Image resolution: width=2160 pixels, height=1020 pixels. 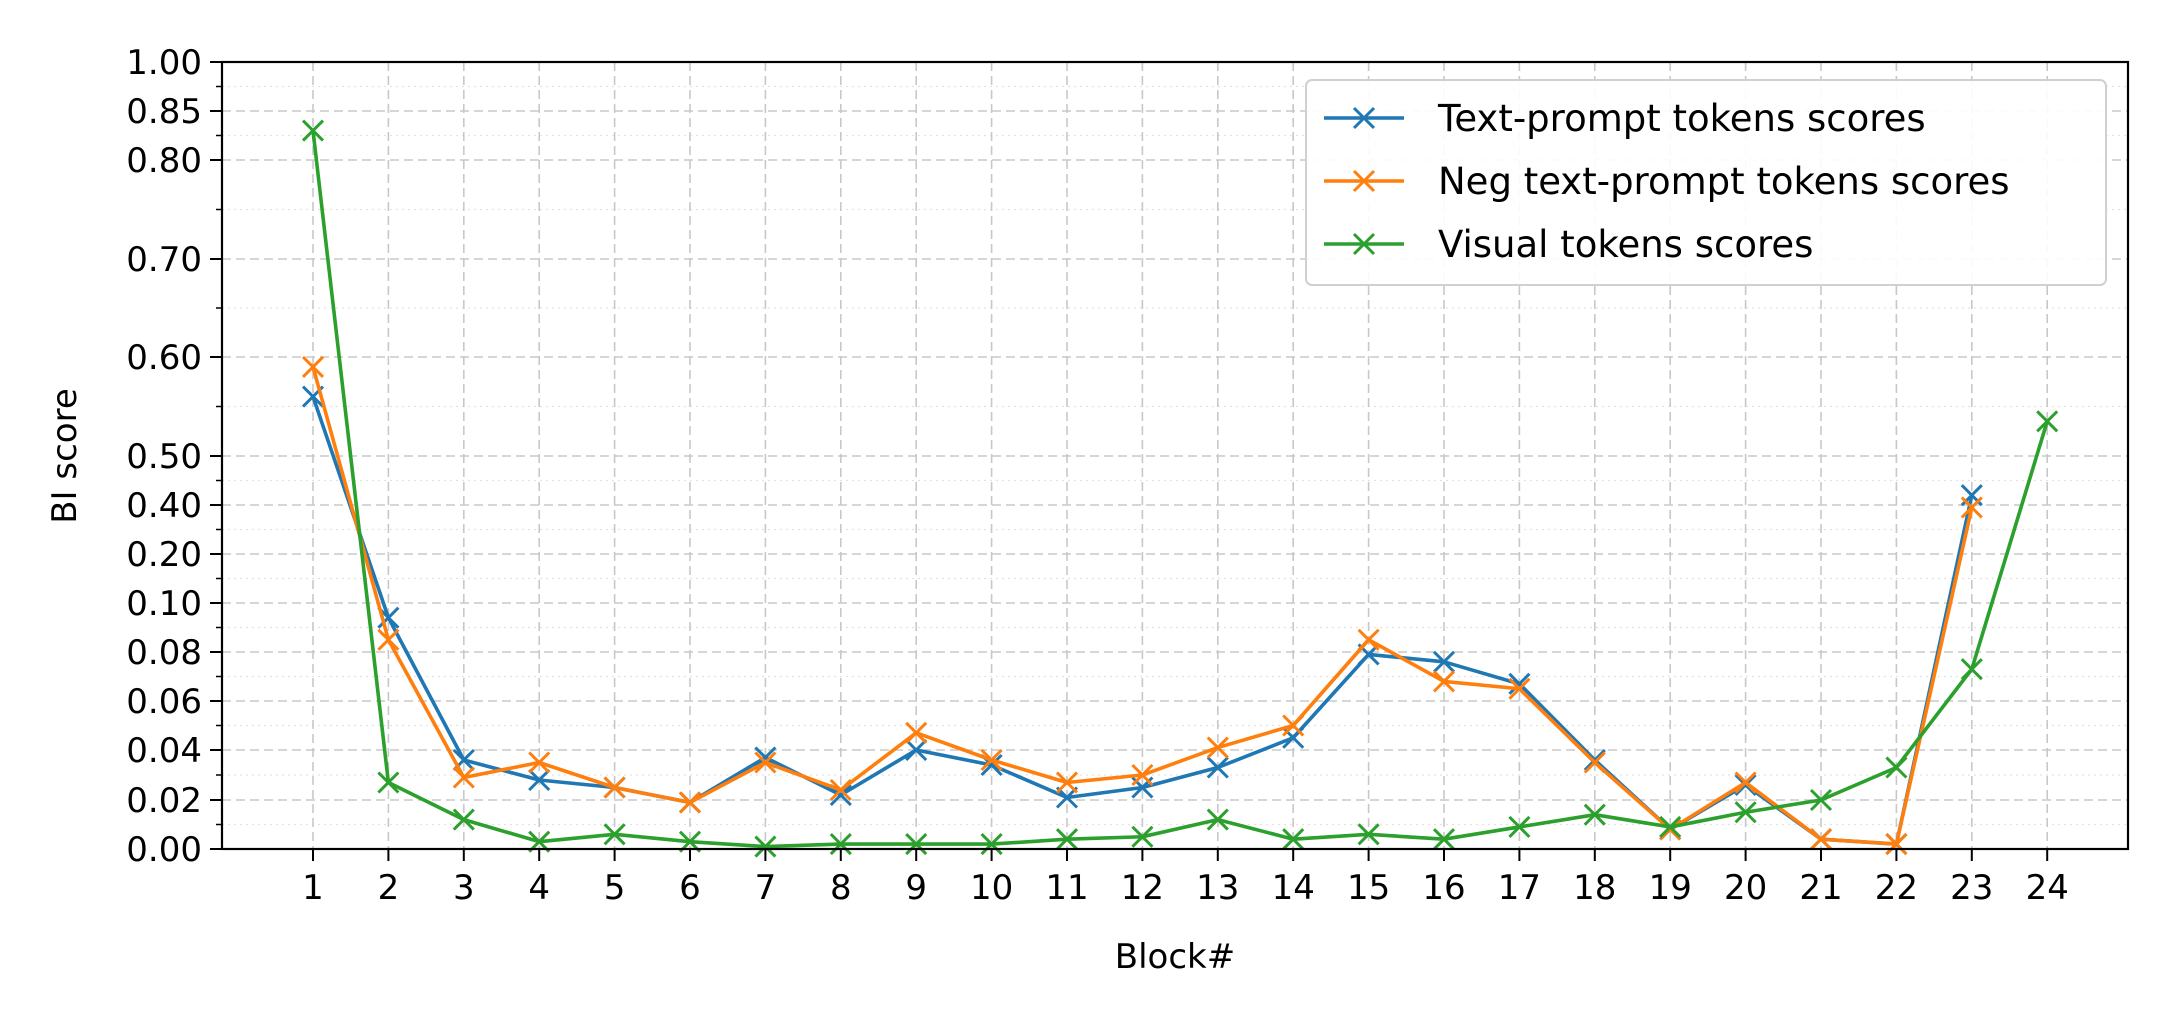 I want to click on x-tick-label: 1, so click(x=313, y=888).